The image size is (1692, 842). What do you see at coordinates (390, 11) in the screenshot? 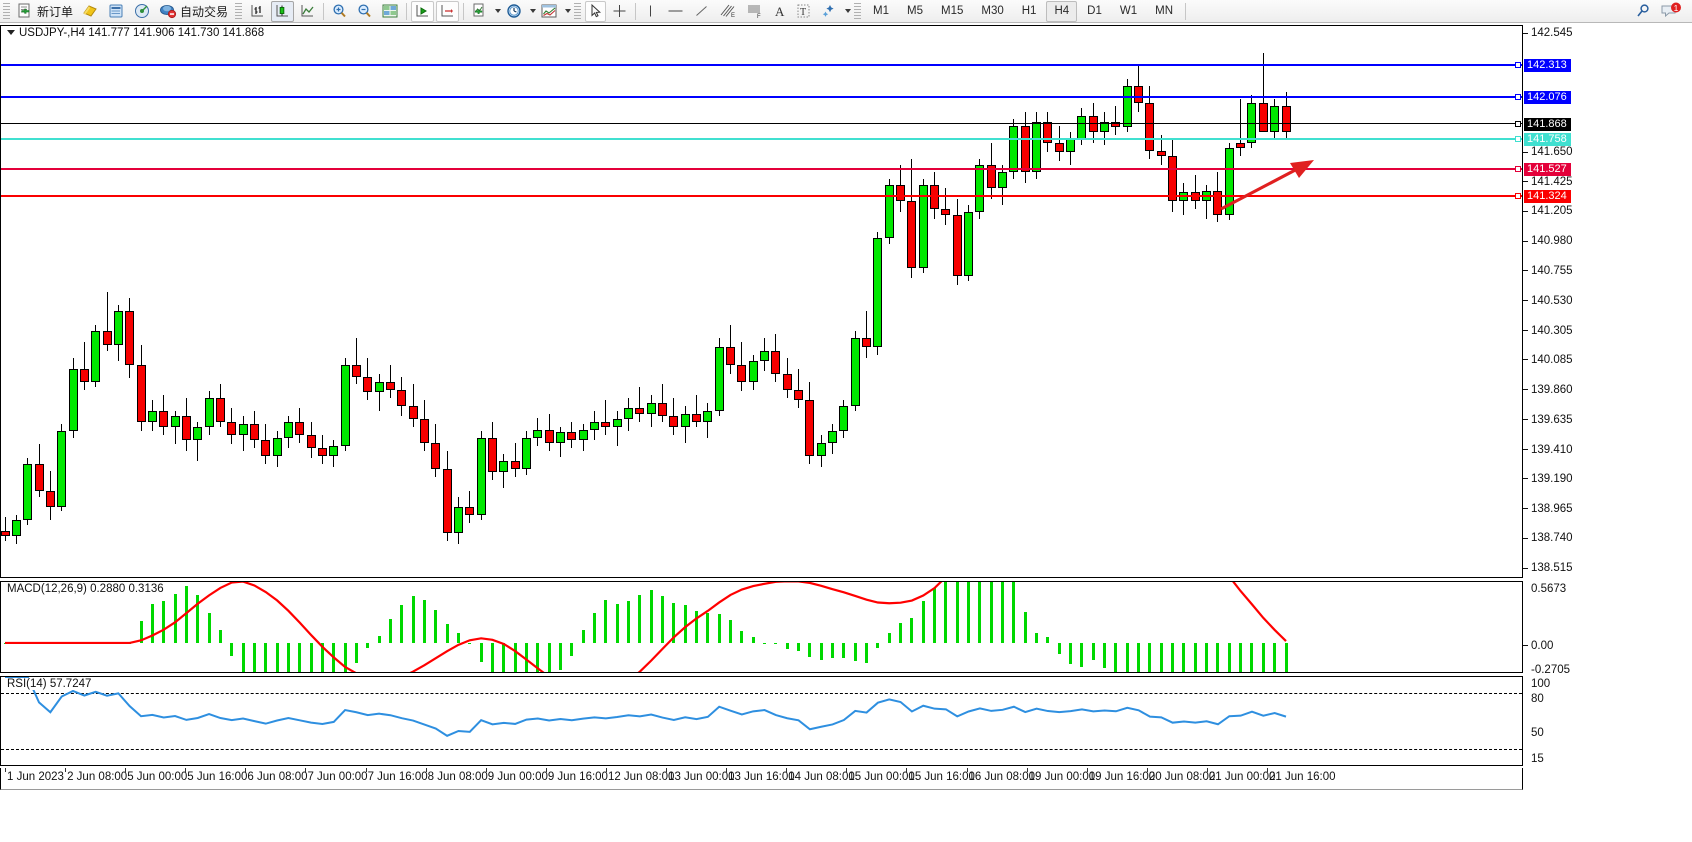
I see `market-watch-button` at bounding box center [390, 11].